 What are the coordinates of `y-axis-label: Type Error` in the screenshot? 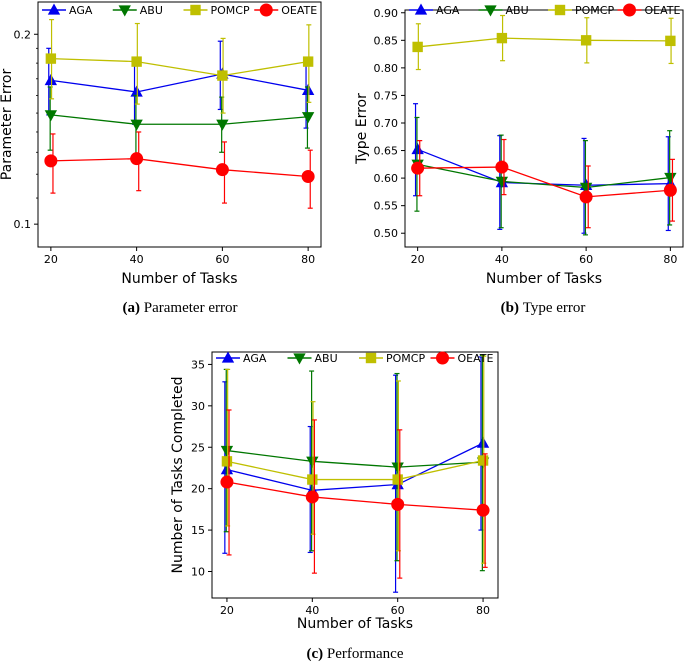 It's located at (362, 129).